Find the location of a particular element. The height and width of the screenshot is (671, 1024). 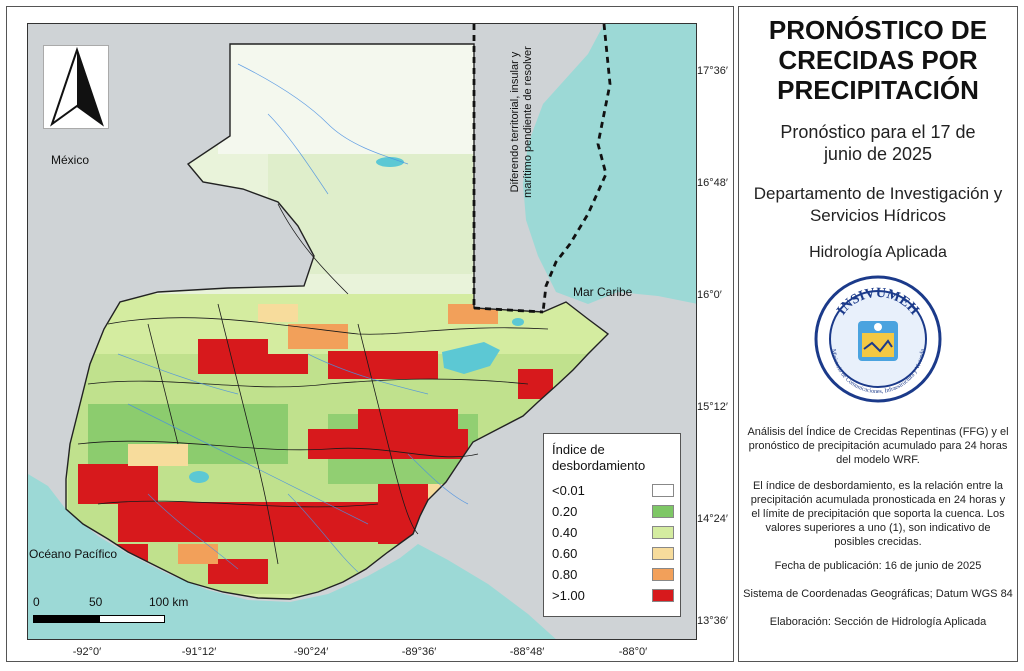

lon-label: -92°0′ is located at coordinates (87, 652).